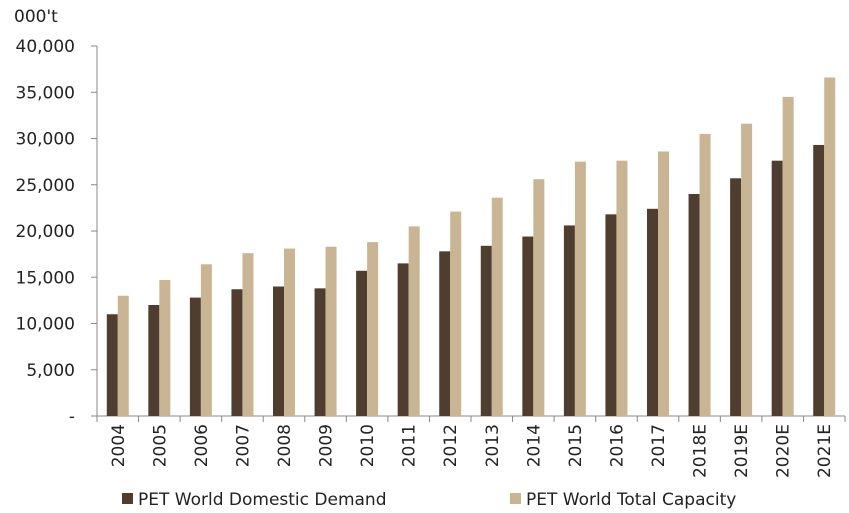 This screenshot has width=849, height=513. Describe the element at coordinates (160, 445) in the screenshot. I see `x-tick-label: 2005` at that location.